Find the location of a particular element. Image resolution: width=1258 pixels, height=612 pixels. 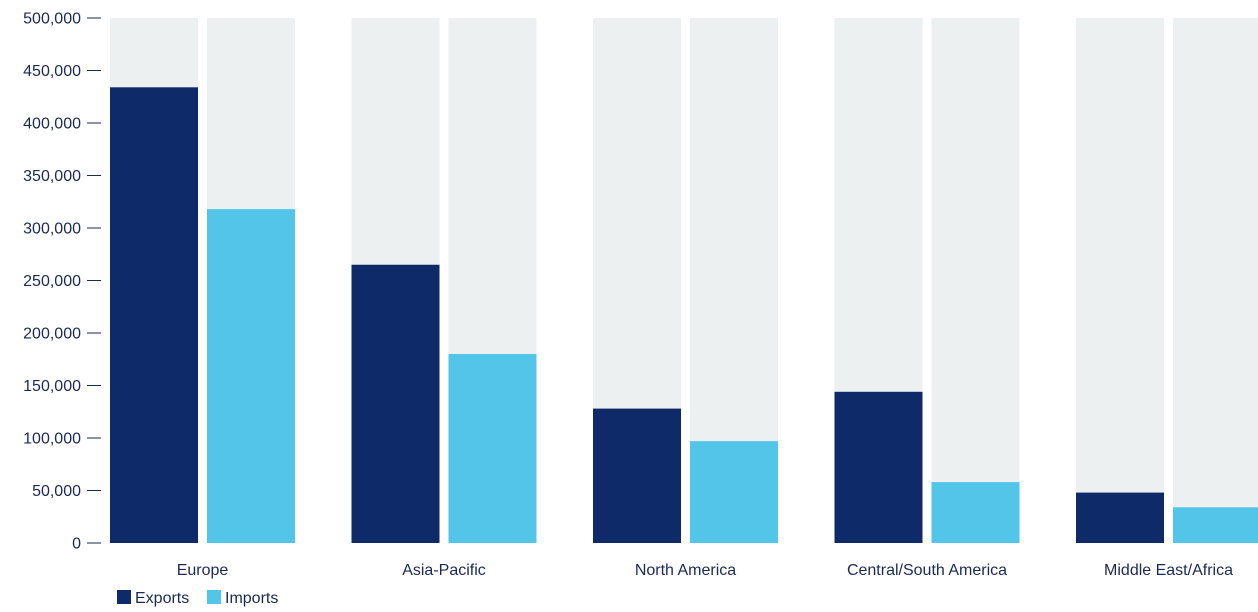

y-tick-label: 100,000 is located at coordinates (52, 439).